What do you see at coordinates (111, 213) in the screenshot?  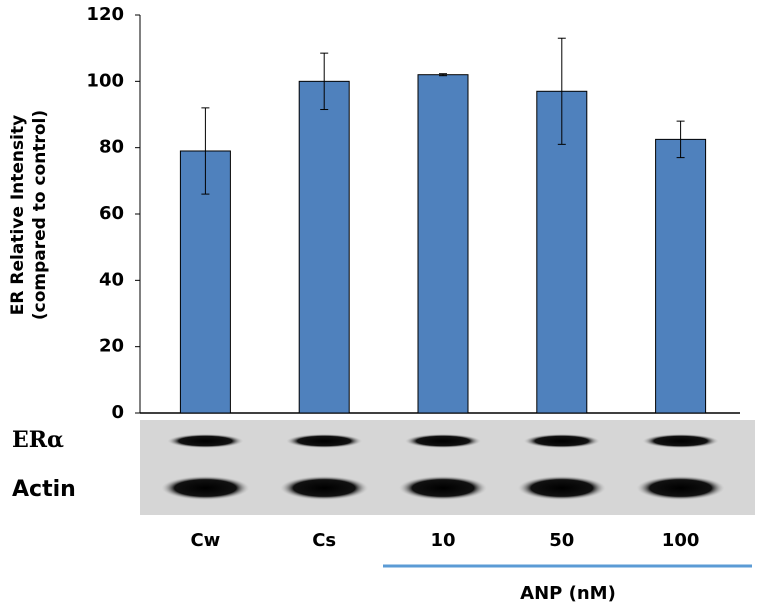 I see `y-tick-label: 60` at bounding box center [111, 213].